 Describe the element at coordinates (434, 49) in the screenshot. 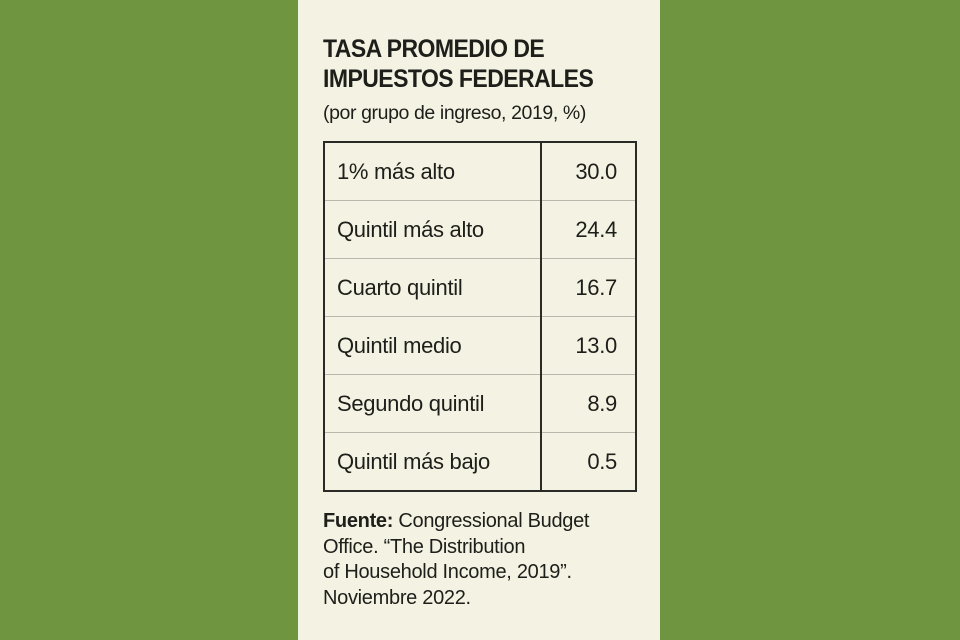

I see `title-line-1: TASA PROMEDIO DE` at that location.